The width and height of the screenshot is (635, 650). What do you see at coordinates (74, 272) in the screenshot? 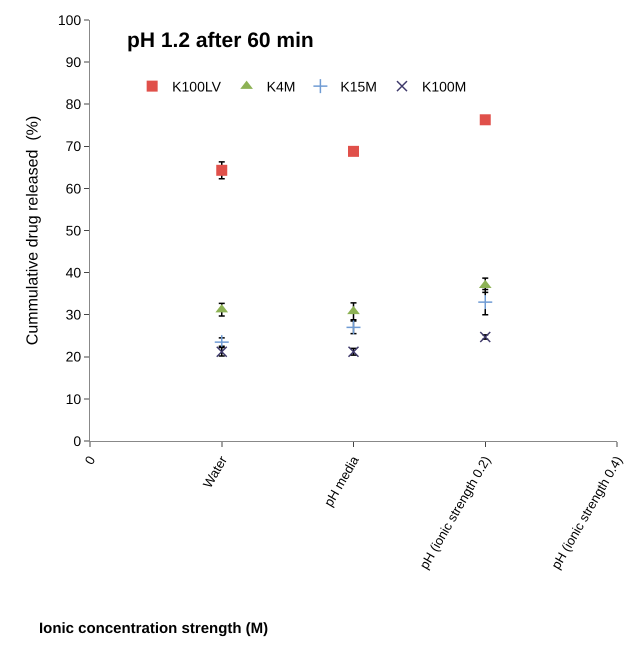
I see `y-tick-label: 40` at bounding box center [74, 272].